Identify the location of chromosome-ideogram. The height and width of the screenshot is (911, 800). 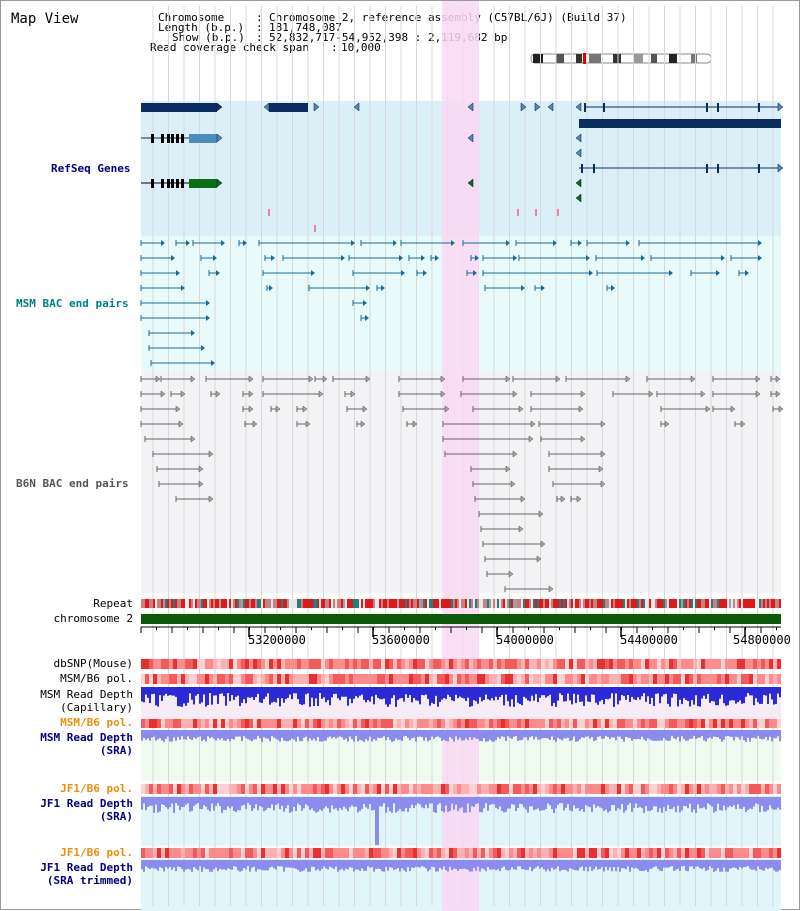
(621, 58).